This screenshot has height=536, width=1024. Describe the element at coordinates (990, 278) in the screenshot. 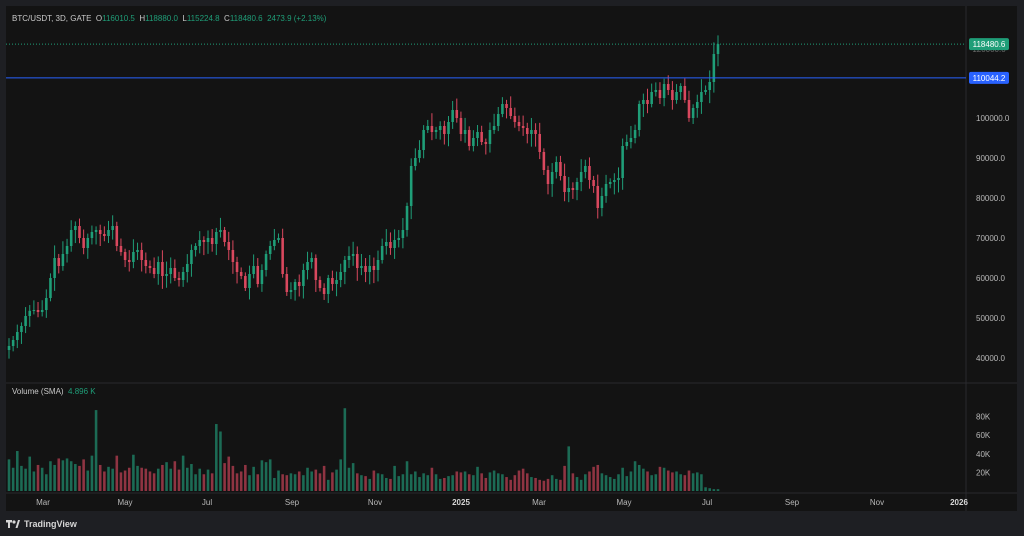

I see `price-tick-label: 60000.0` at that location.